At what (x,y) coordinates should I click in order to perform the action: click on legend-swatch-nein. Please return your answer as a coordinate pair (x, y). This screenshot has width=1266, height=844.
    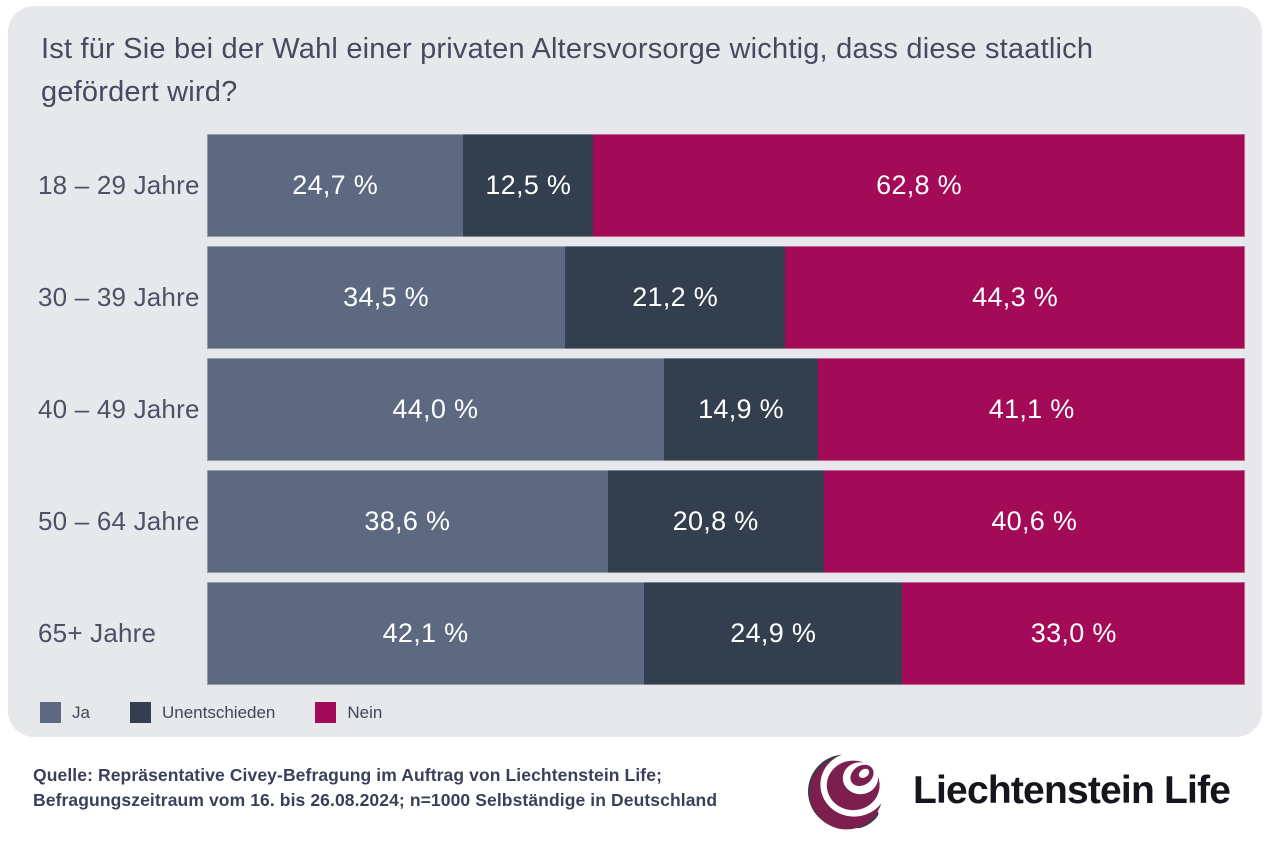
    Looking at the image, I should click on (326, 712).